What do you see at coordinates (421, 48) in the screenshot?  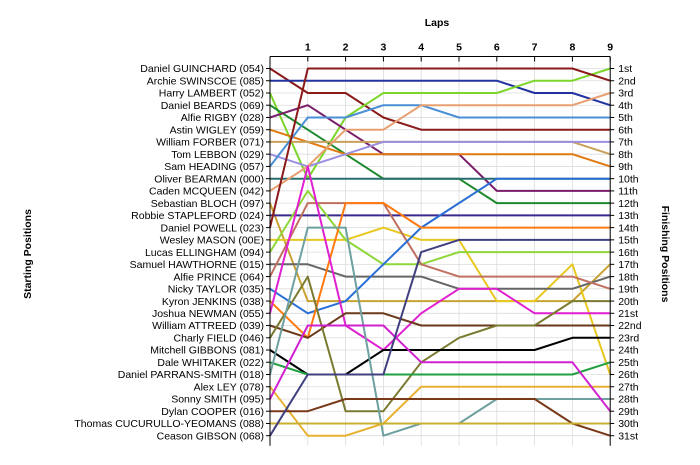 I see `x-tick-label-4: 4` at bounding box center [421, 48].